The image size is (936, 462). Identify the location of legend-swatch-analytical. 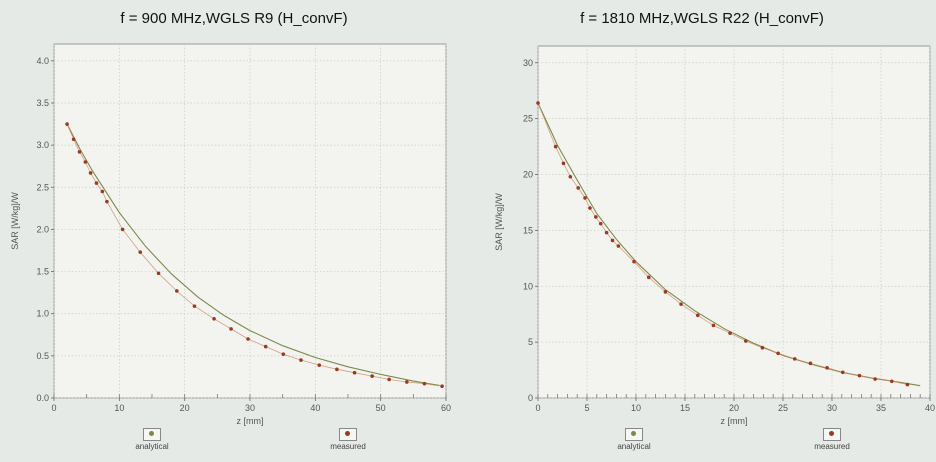
(634, 434).